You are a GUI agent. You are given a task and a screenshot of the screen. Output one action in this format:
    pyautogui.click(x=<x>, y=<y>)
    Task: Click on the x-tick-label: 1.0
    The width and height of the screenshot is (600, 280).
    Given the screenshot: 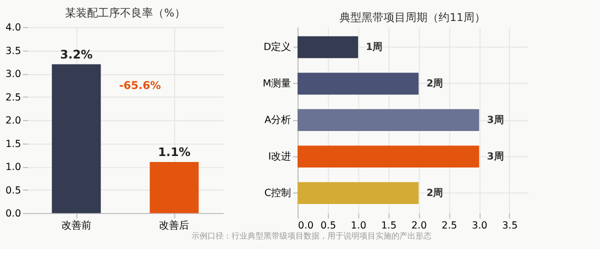 What is the action you would take?
    pyautogui.click(x=358, y=226)
    